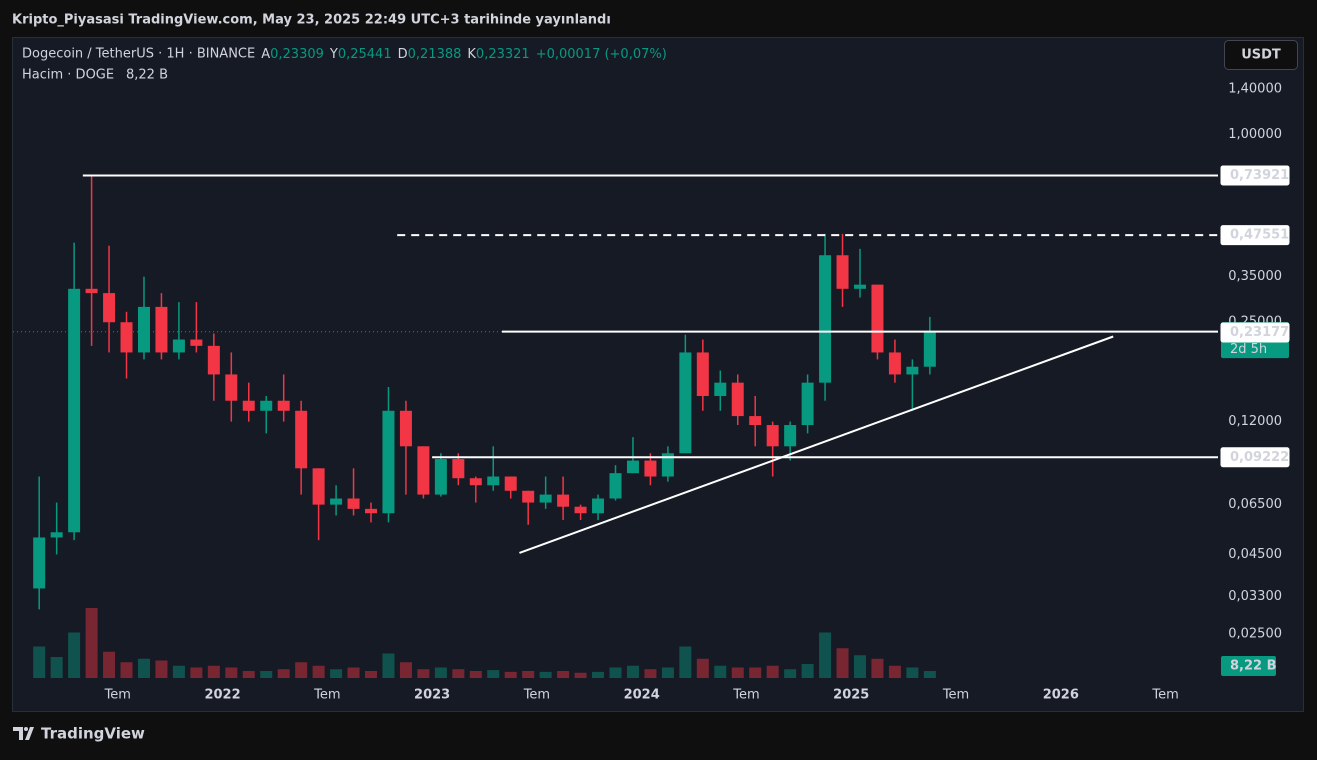 This screenshot has width=1317, height=760. I want to click on trend-line, so click(816, 444).